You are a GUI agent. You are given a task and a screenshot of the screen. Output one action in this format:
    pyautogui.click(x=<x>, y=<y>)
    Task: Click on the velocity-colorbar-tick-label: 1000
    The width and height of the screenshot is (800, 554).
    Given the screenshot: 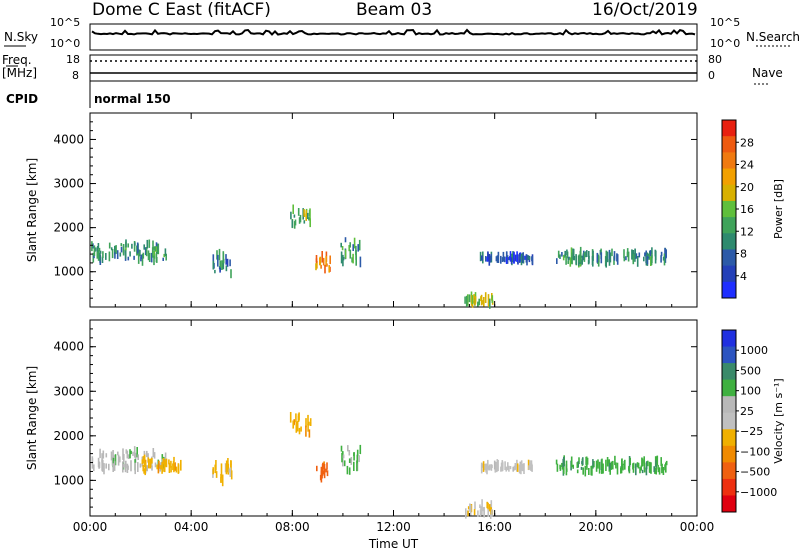 What is the action you would take?
    pyautogui.click(x=754, y=350)
    